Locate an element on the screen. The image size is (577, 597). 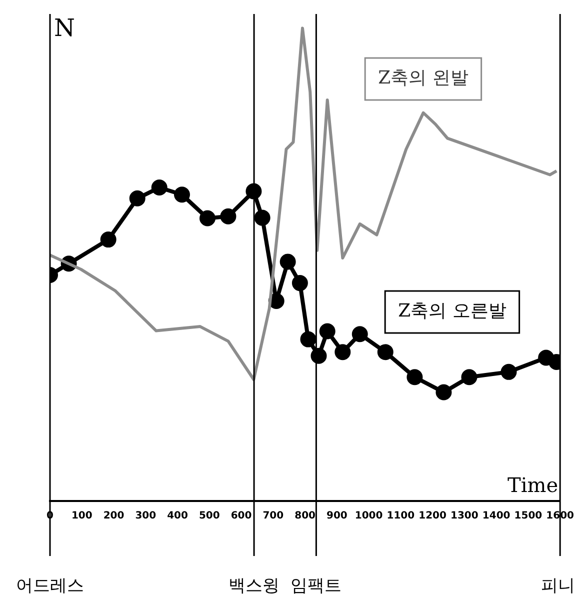
ref-line-label: 피니 is located at coordinates (558, 586).